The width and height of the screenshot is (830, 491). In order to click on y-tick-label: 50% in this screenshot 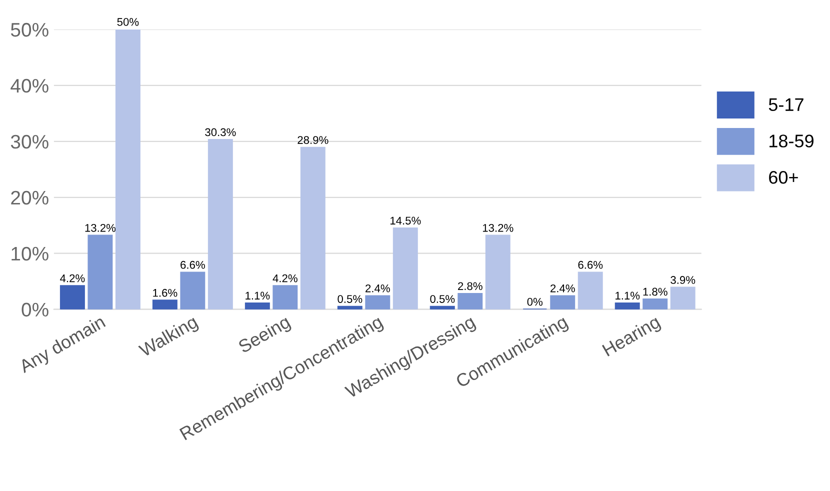, I will do `click(29, 29)`.